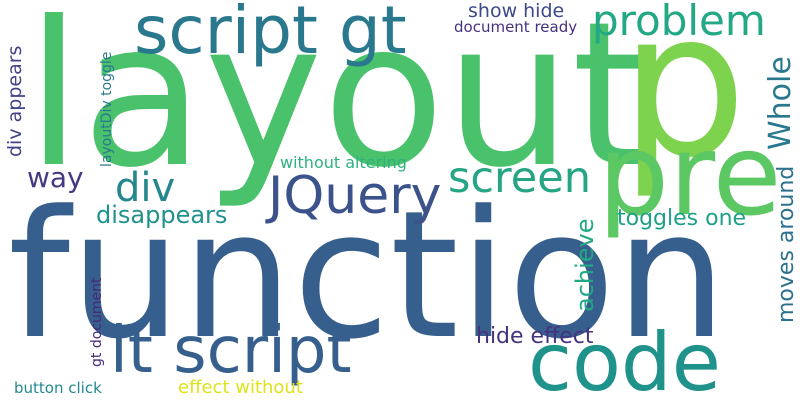 The width and height of the screenshot is (800, 400). What do you see at coordinates (585, 265) in the screenshot?
I see `word-achieve: achieve` at bounding box center [585, 265].